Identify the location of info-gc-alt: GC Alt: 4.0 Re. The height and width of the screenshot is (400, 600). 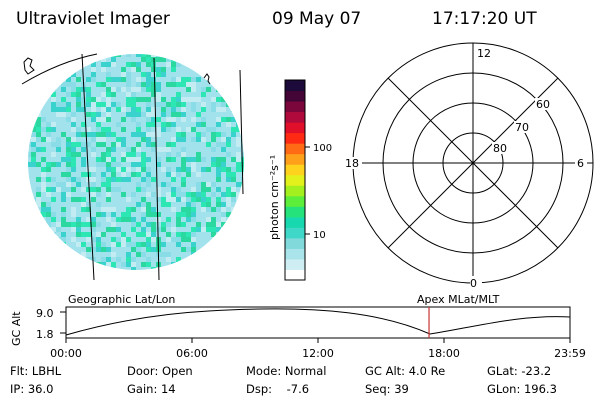
(405, 371).